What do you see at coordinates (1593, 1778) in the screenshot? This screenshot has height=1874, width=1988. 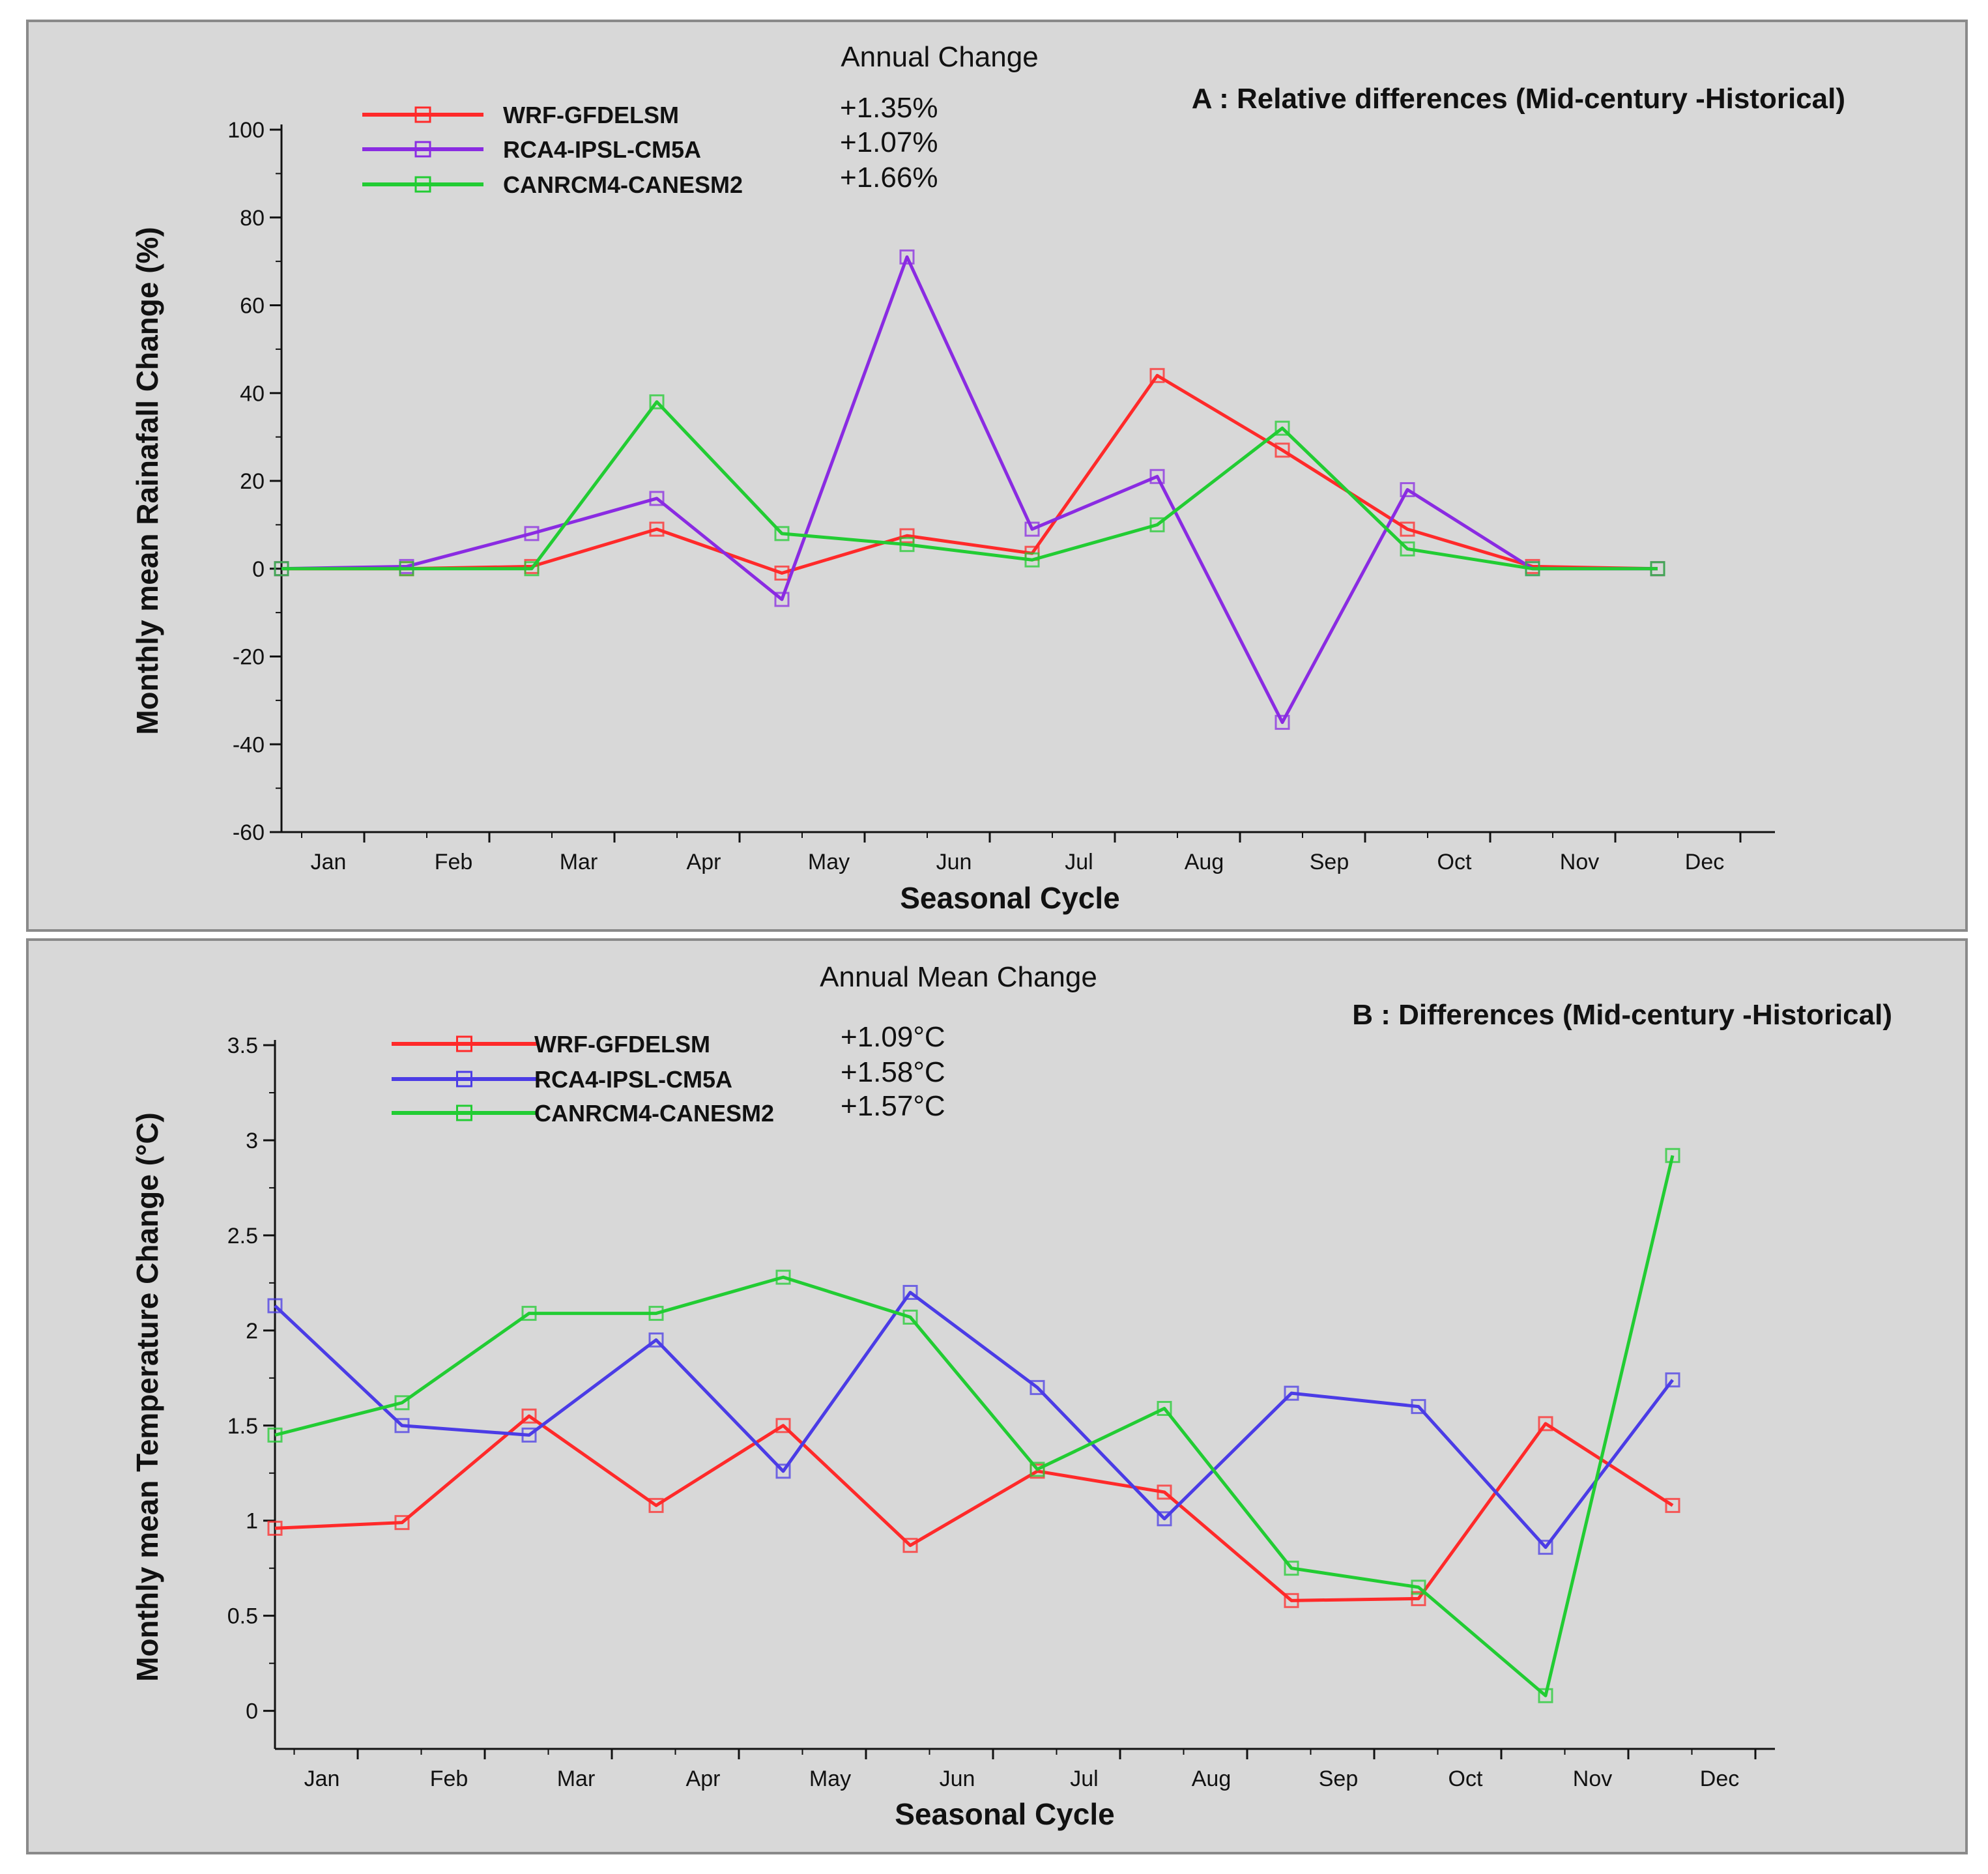 I see `x-tick-label: Nov` at bounding box center [1593, 1778].